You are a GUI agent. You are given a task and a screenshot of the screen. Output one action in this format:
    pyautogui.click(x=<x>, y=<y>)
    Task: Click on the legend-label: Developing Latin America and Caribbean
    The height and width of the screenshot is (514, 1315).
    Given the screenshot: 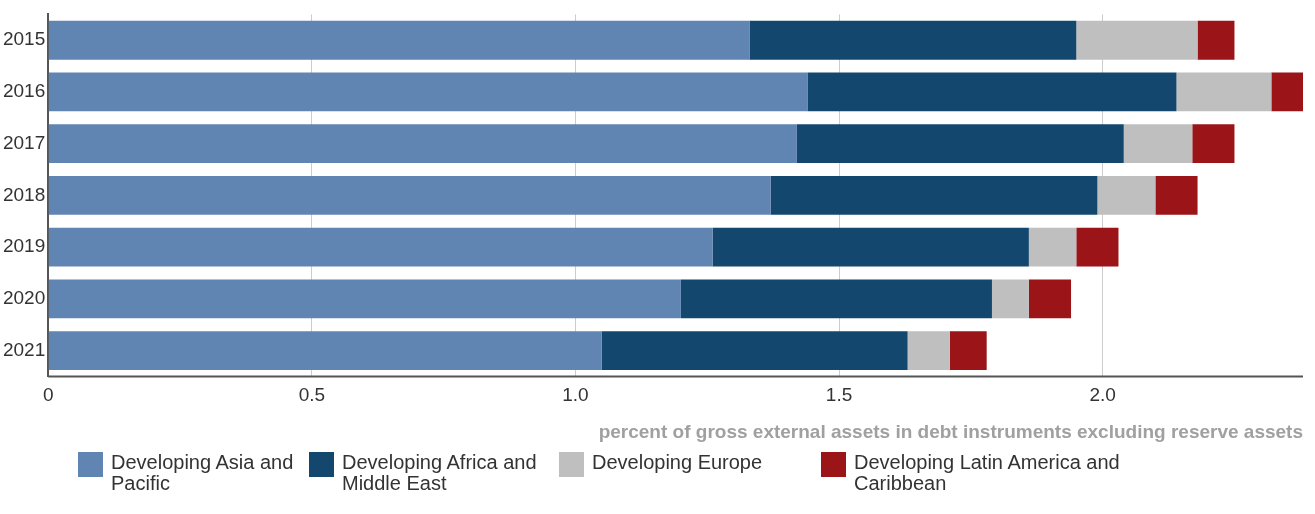 What is the action you would take?
    pyautogui.click(x=987, y=472)
    